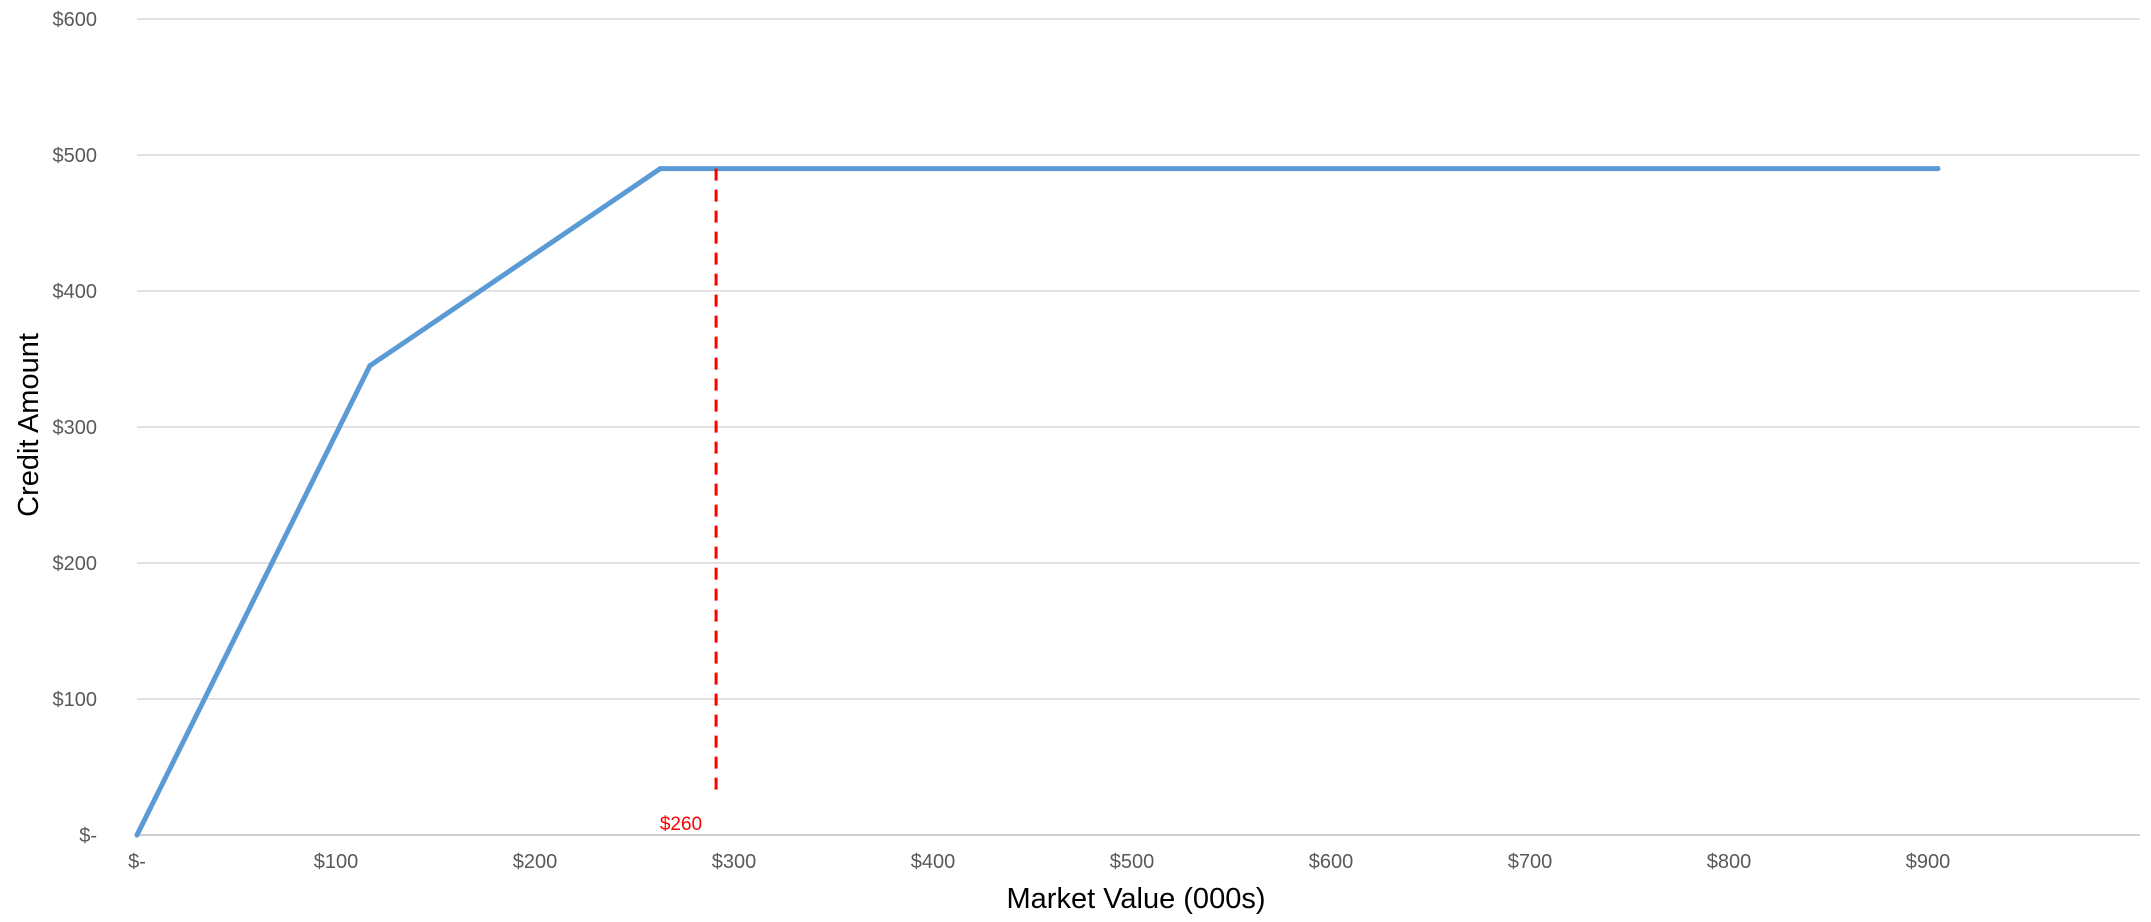  What do you see at coordinates (75, 20) in the screenshot?
I see `y-tick-label: $600` at bounding box center [75, 20].